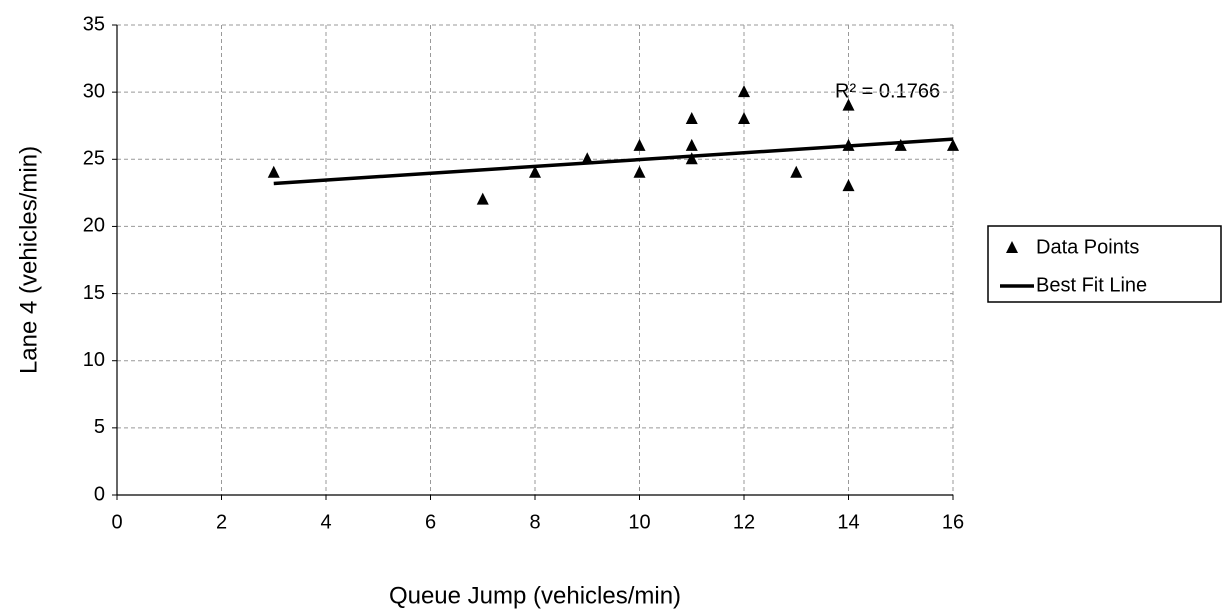 Image resolution: width=1227 pixels, height=614 pixels. I want to click on x-axis-title: Queue Jump (vehicles/min), so click(535, 595).